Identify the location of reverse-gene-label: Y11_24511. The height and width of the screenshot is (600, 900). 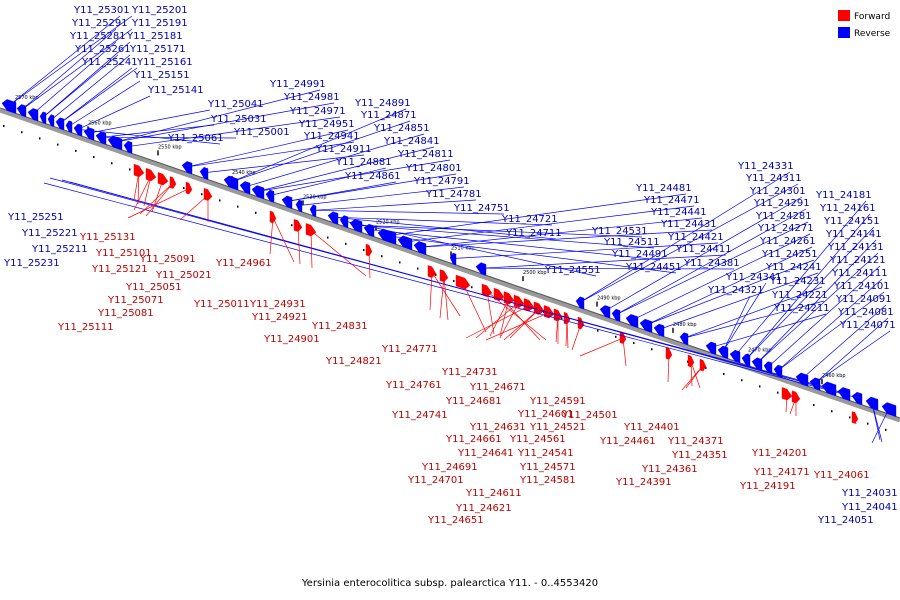
(631, 242).